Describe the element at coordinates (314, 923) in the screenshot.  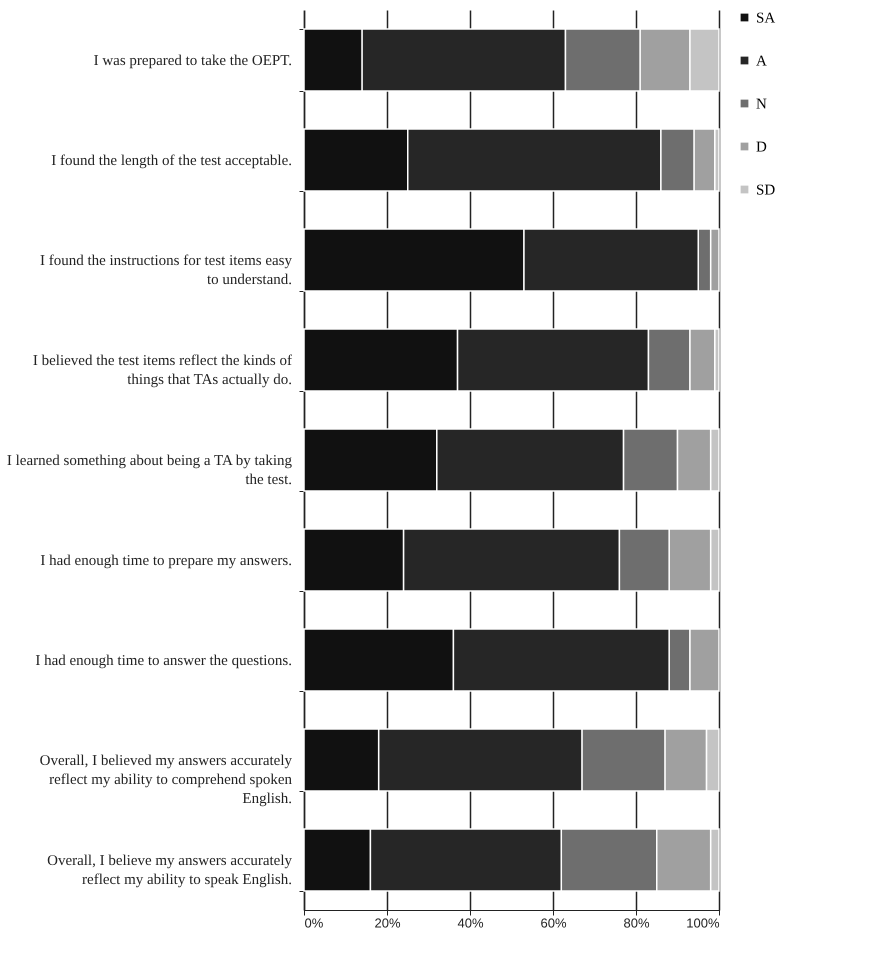
I see `x-tick-label: 0%` at that location.